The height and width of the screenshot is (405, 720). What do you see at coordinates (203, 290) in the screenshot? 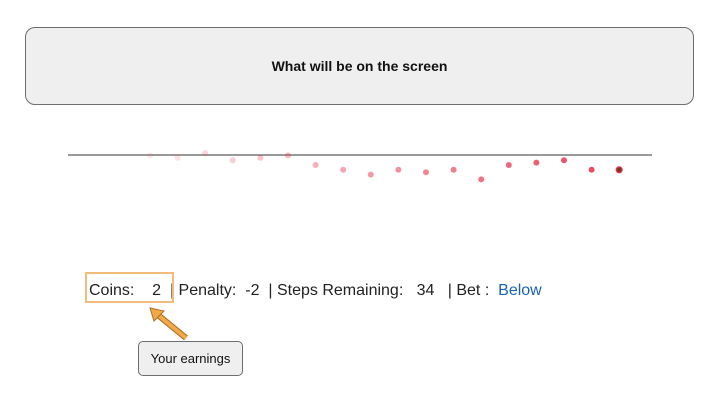
I see `penalty-label: | Penalty:` at bounding box center [203, 290].